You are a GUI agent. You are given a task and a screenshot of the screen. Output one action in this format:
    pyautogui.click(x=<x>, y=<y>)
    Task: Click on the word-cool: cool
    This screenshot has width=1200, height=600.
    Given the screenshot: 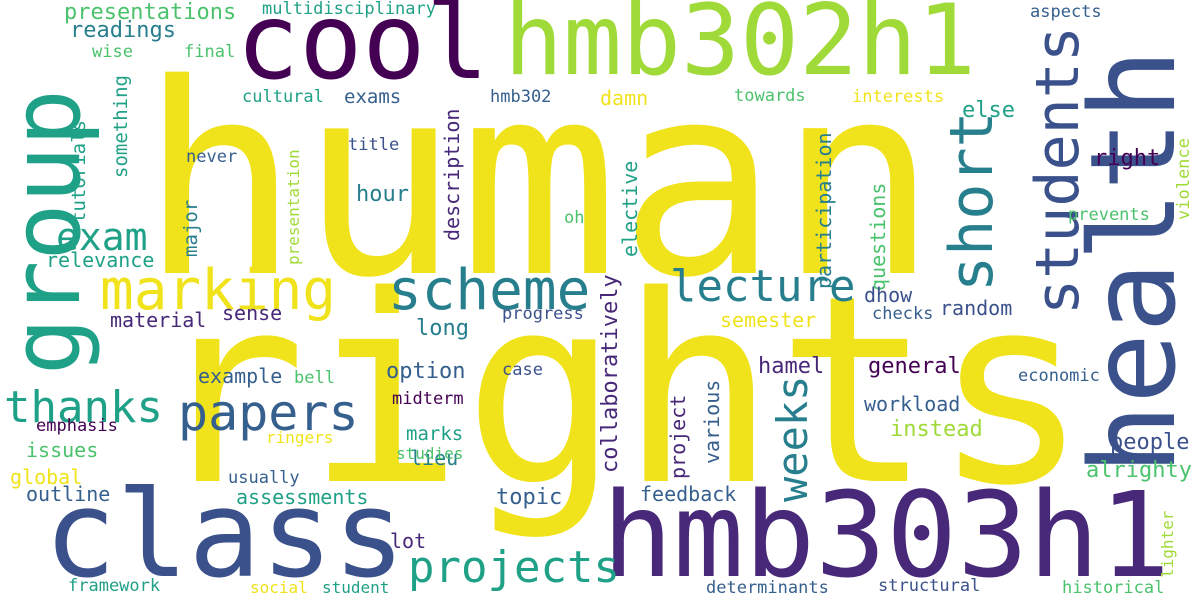 What is the action you would take?
    pyautogui.click(x=362, y=51)
    